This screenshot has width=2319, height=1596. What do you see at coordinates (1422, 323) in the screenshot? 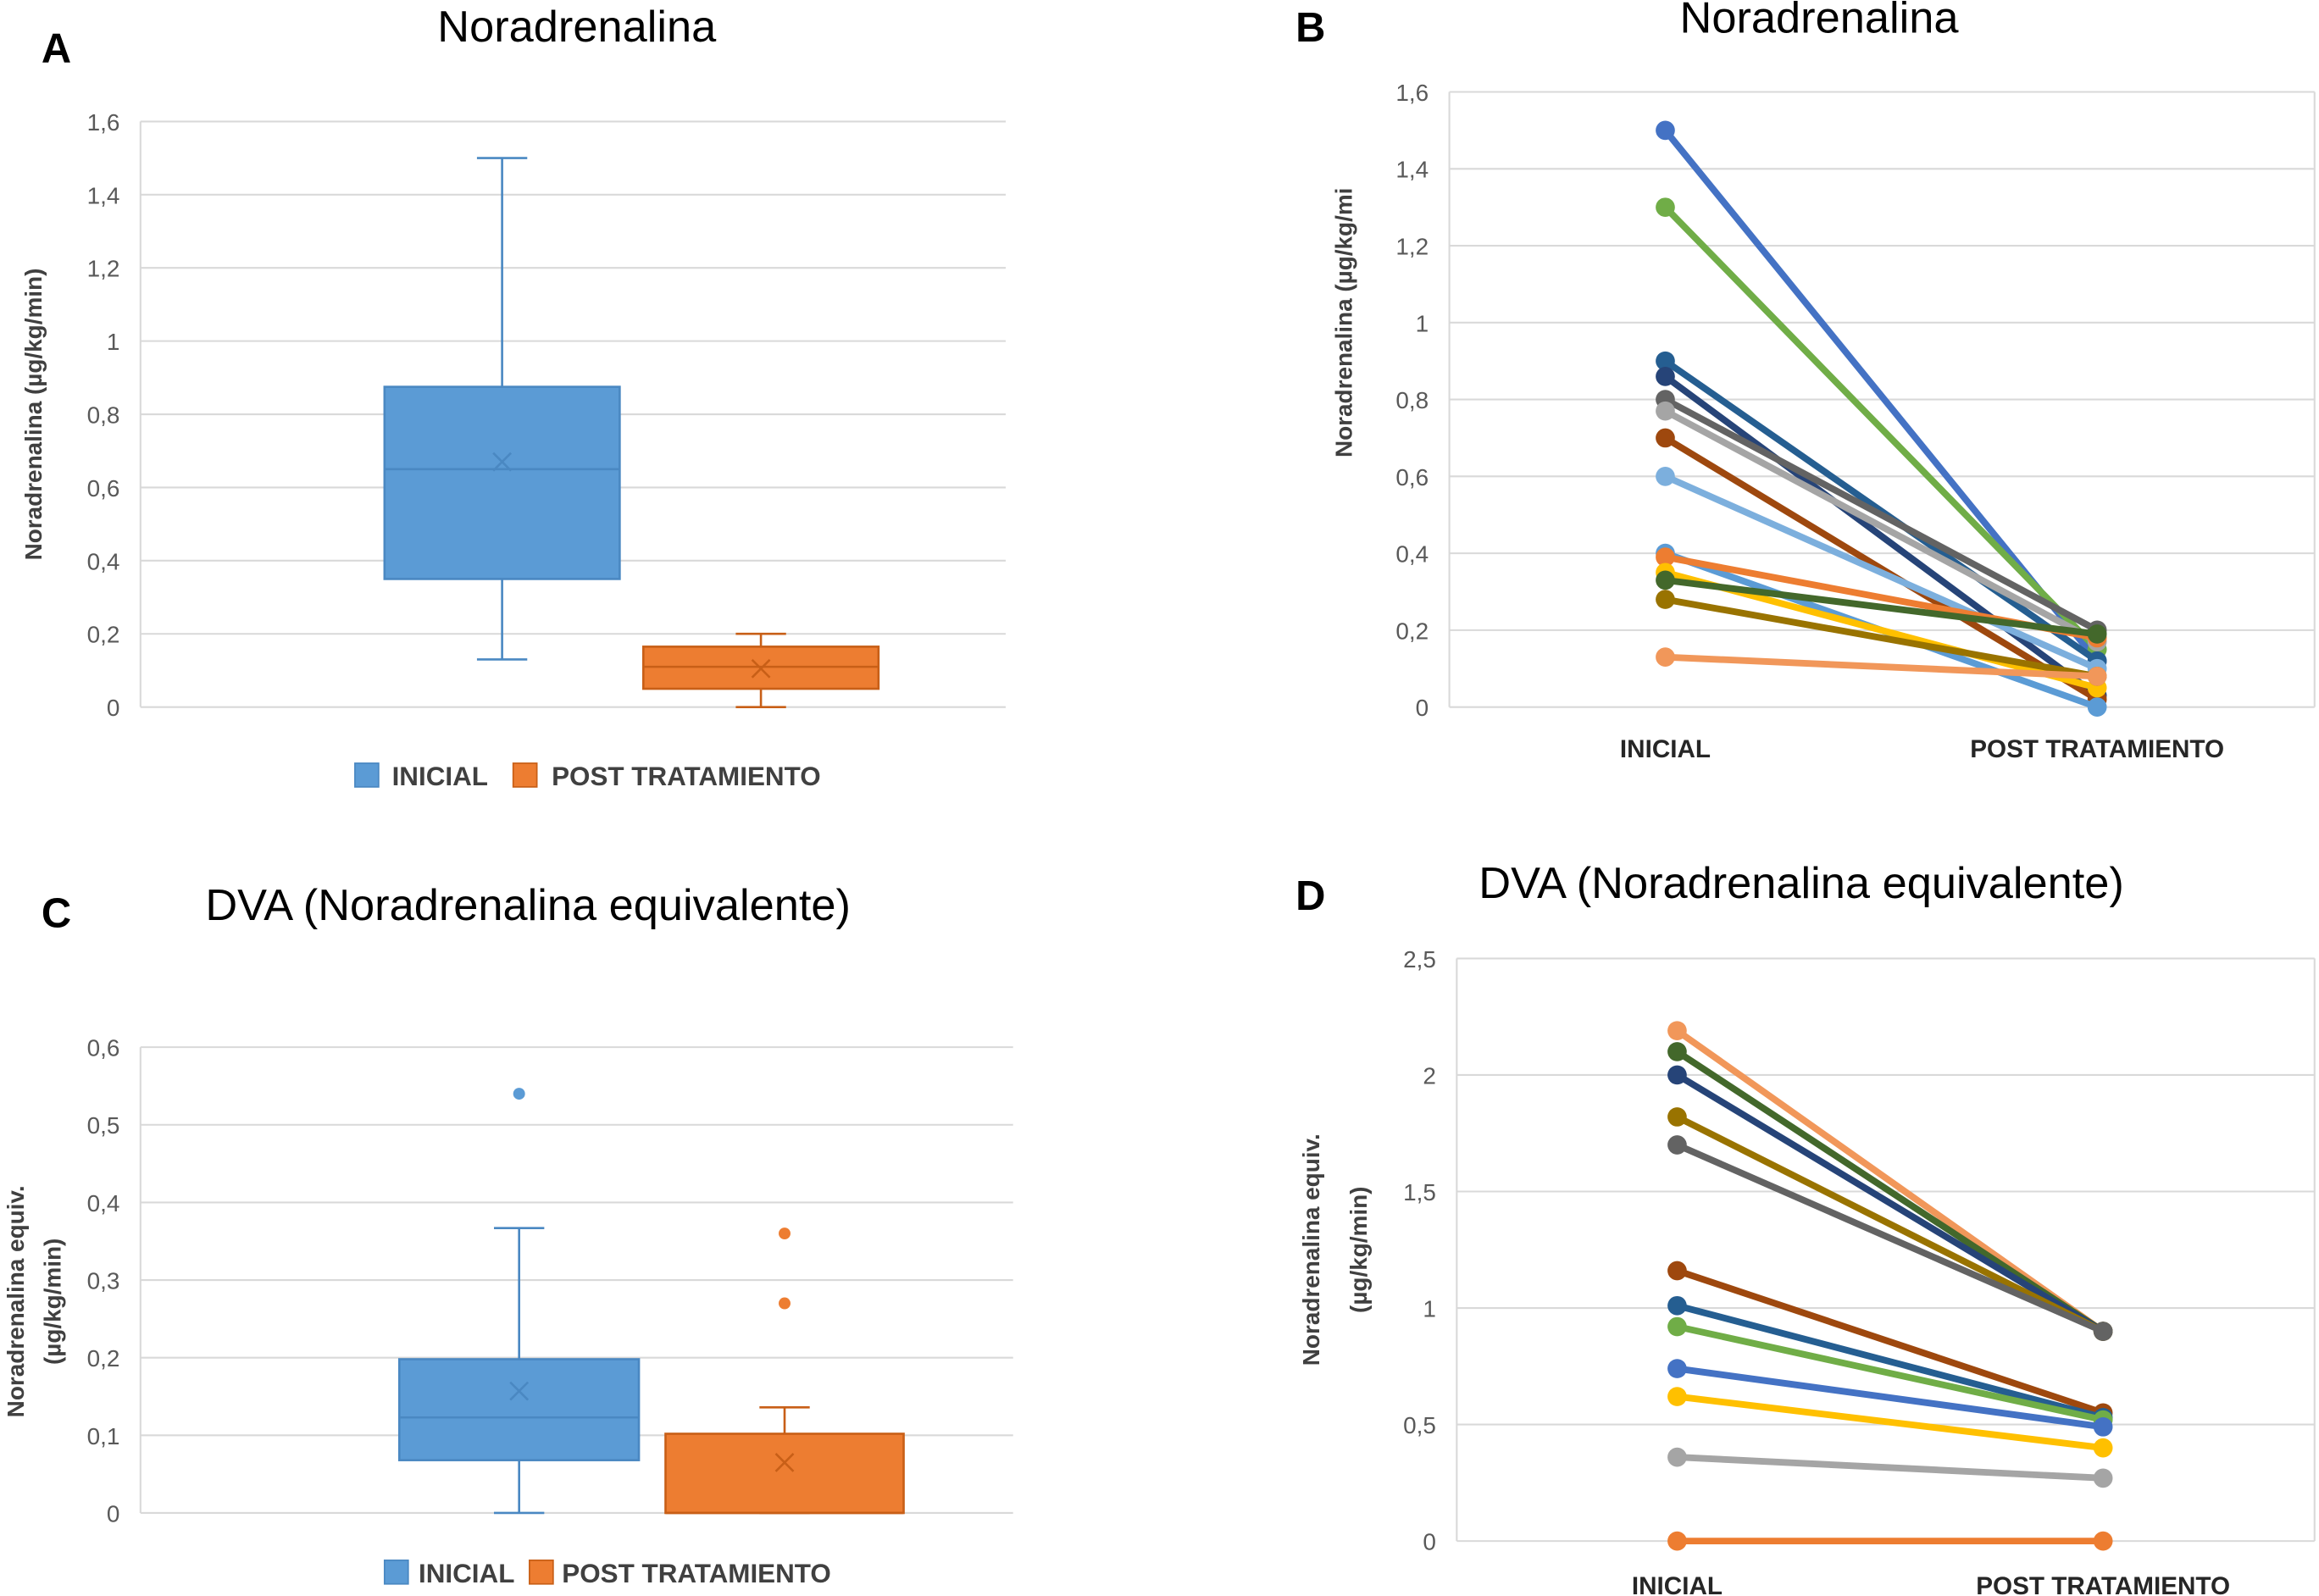
I see `y-tick-label: 1` at bounding box center [1422, 323].